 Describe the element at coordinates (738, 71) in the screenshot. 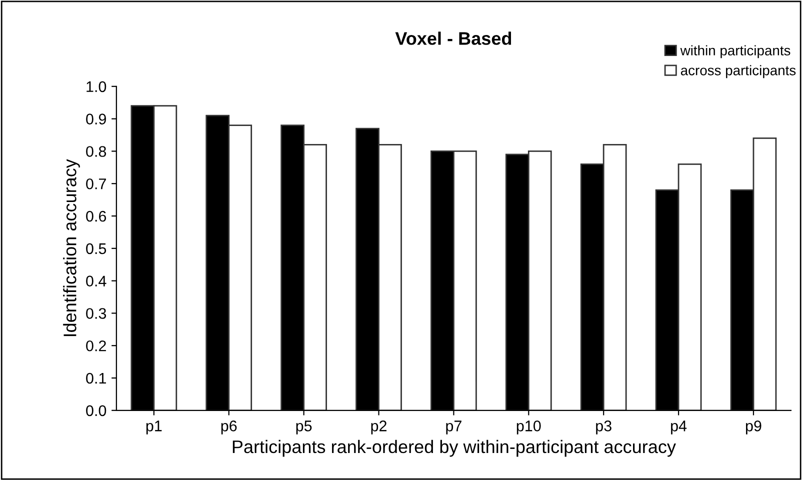

I see `legend-label: across participants` at that location.